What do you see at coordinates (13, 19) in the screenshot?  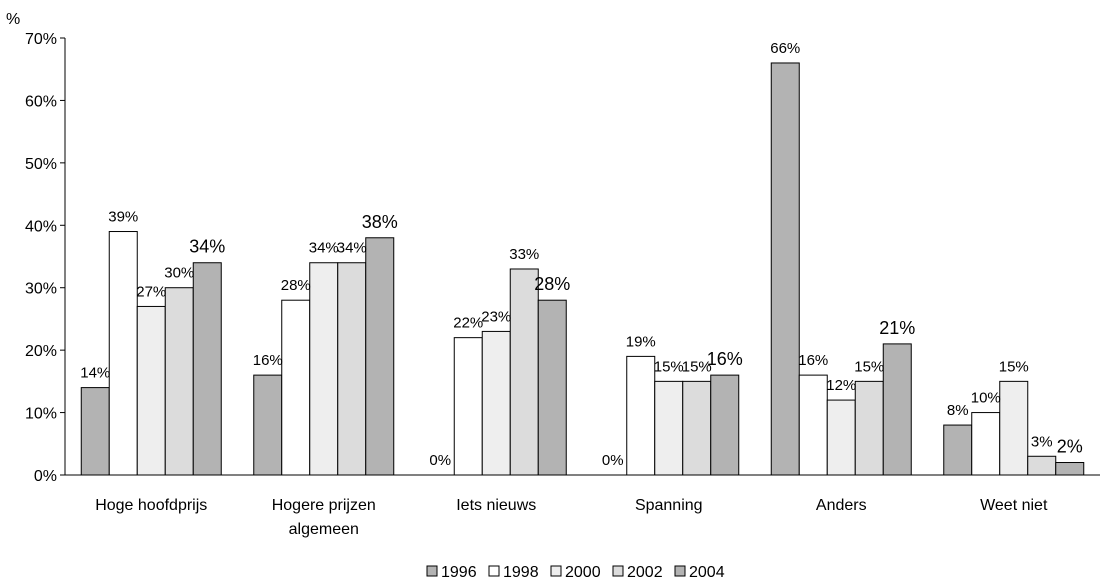 I see `y-axis-label: %` at bounding box center [13, 19].